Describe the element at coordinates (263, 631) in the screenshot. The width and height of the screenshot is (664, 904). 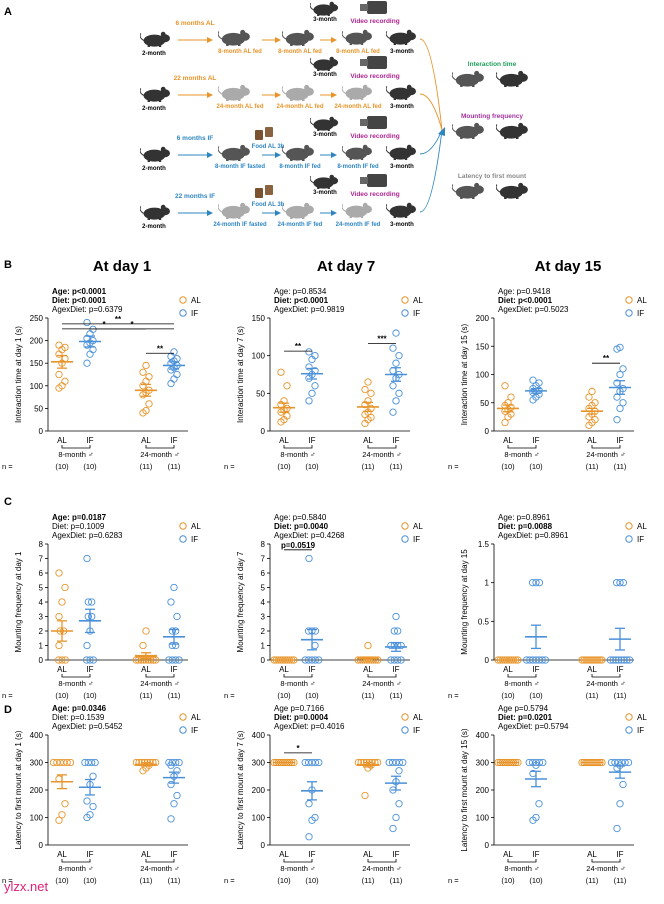
I see `y-tick-label: 2` at that location.